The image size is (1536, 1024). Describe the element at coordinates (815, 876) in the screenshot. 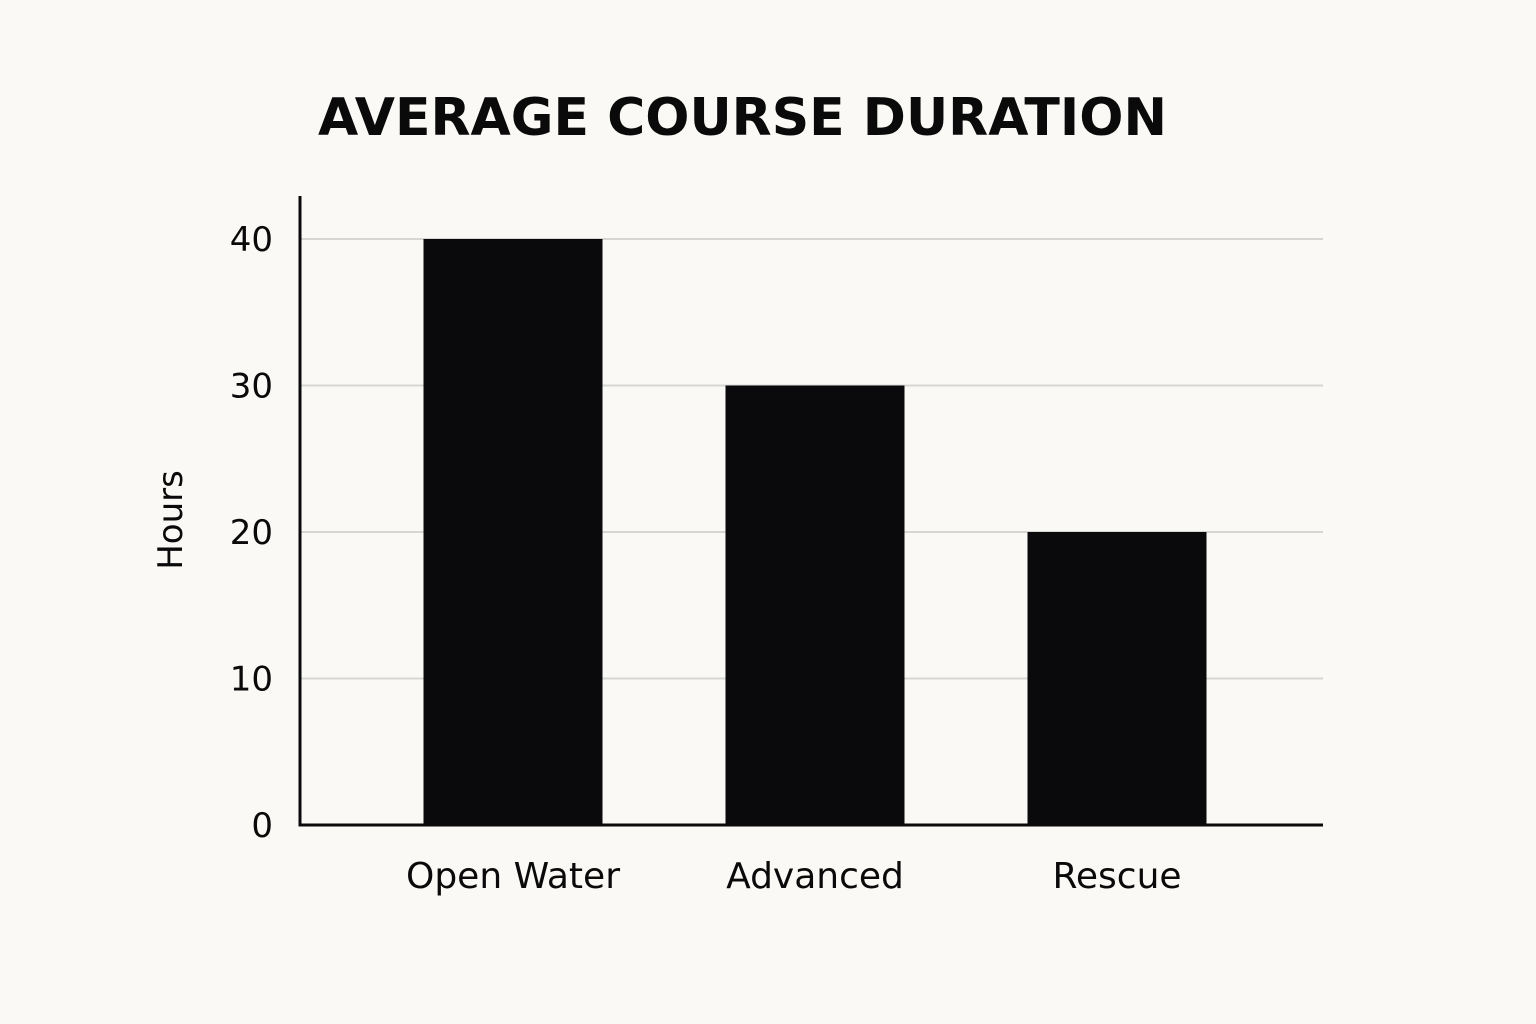

I see `x-category-label-advanced: Advanced` at that location.